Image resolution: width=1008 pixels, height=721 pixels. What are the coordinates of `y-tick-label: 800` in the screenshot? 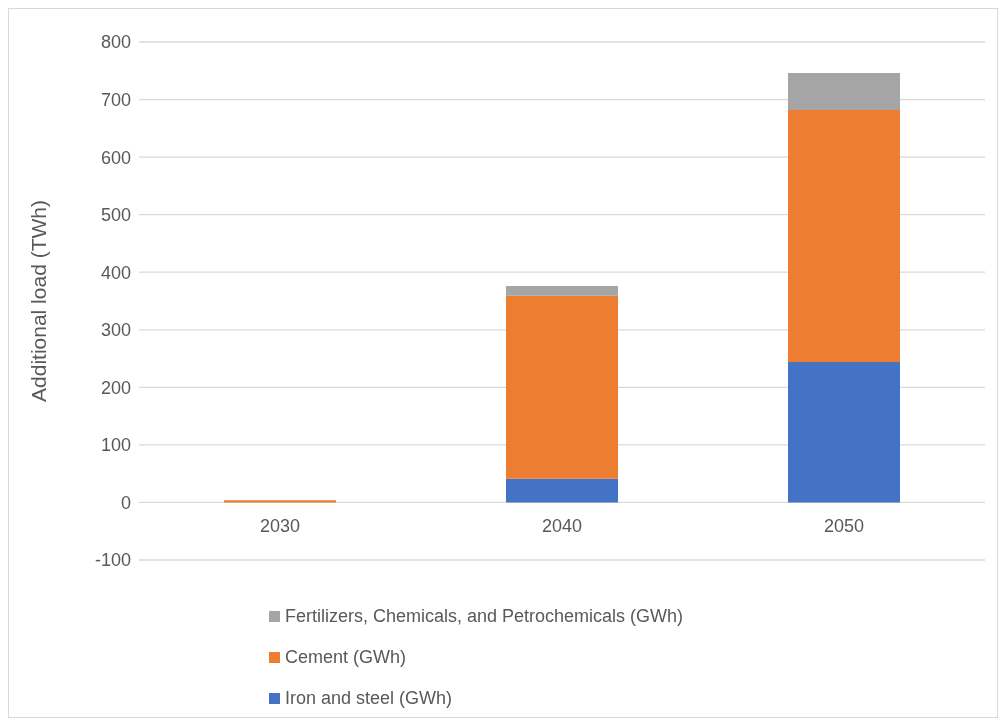 It's located at (115, 42).